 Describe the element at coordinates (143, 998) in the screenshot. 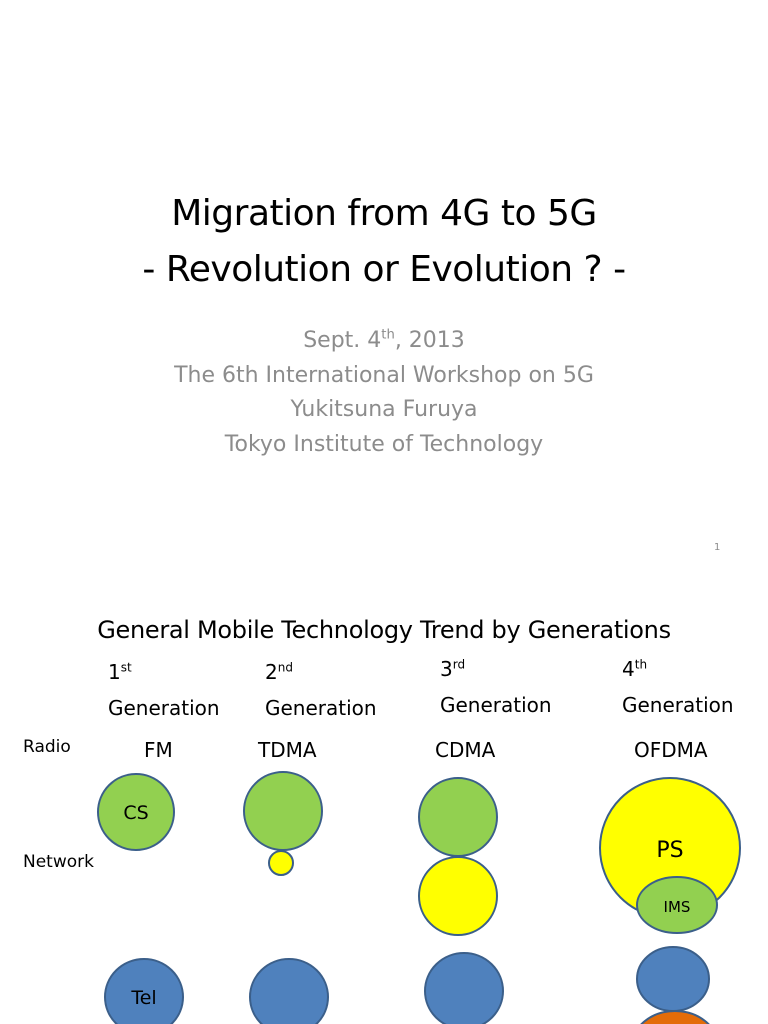

I see `tel-label: Tel` at that location.